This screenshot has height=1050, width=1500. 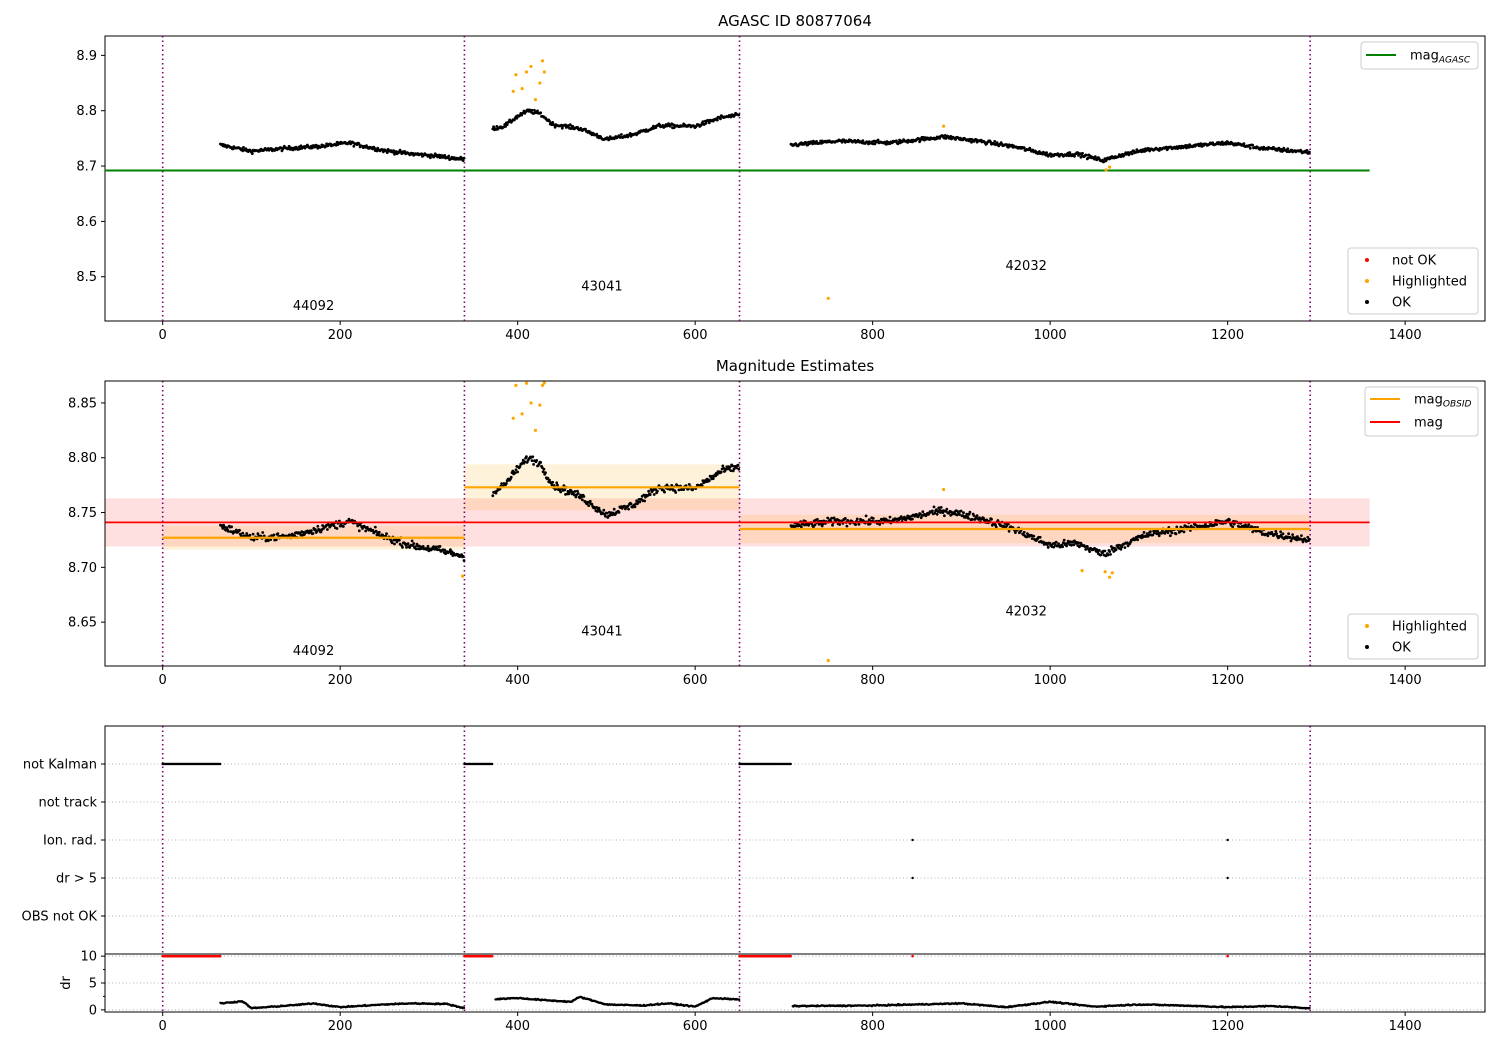 I want to click on legend-marker-swatch, so click(x=1367, y=626).